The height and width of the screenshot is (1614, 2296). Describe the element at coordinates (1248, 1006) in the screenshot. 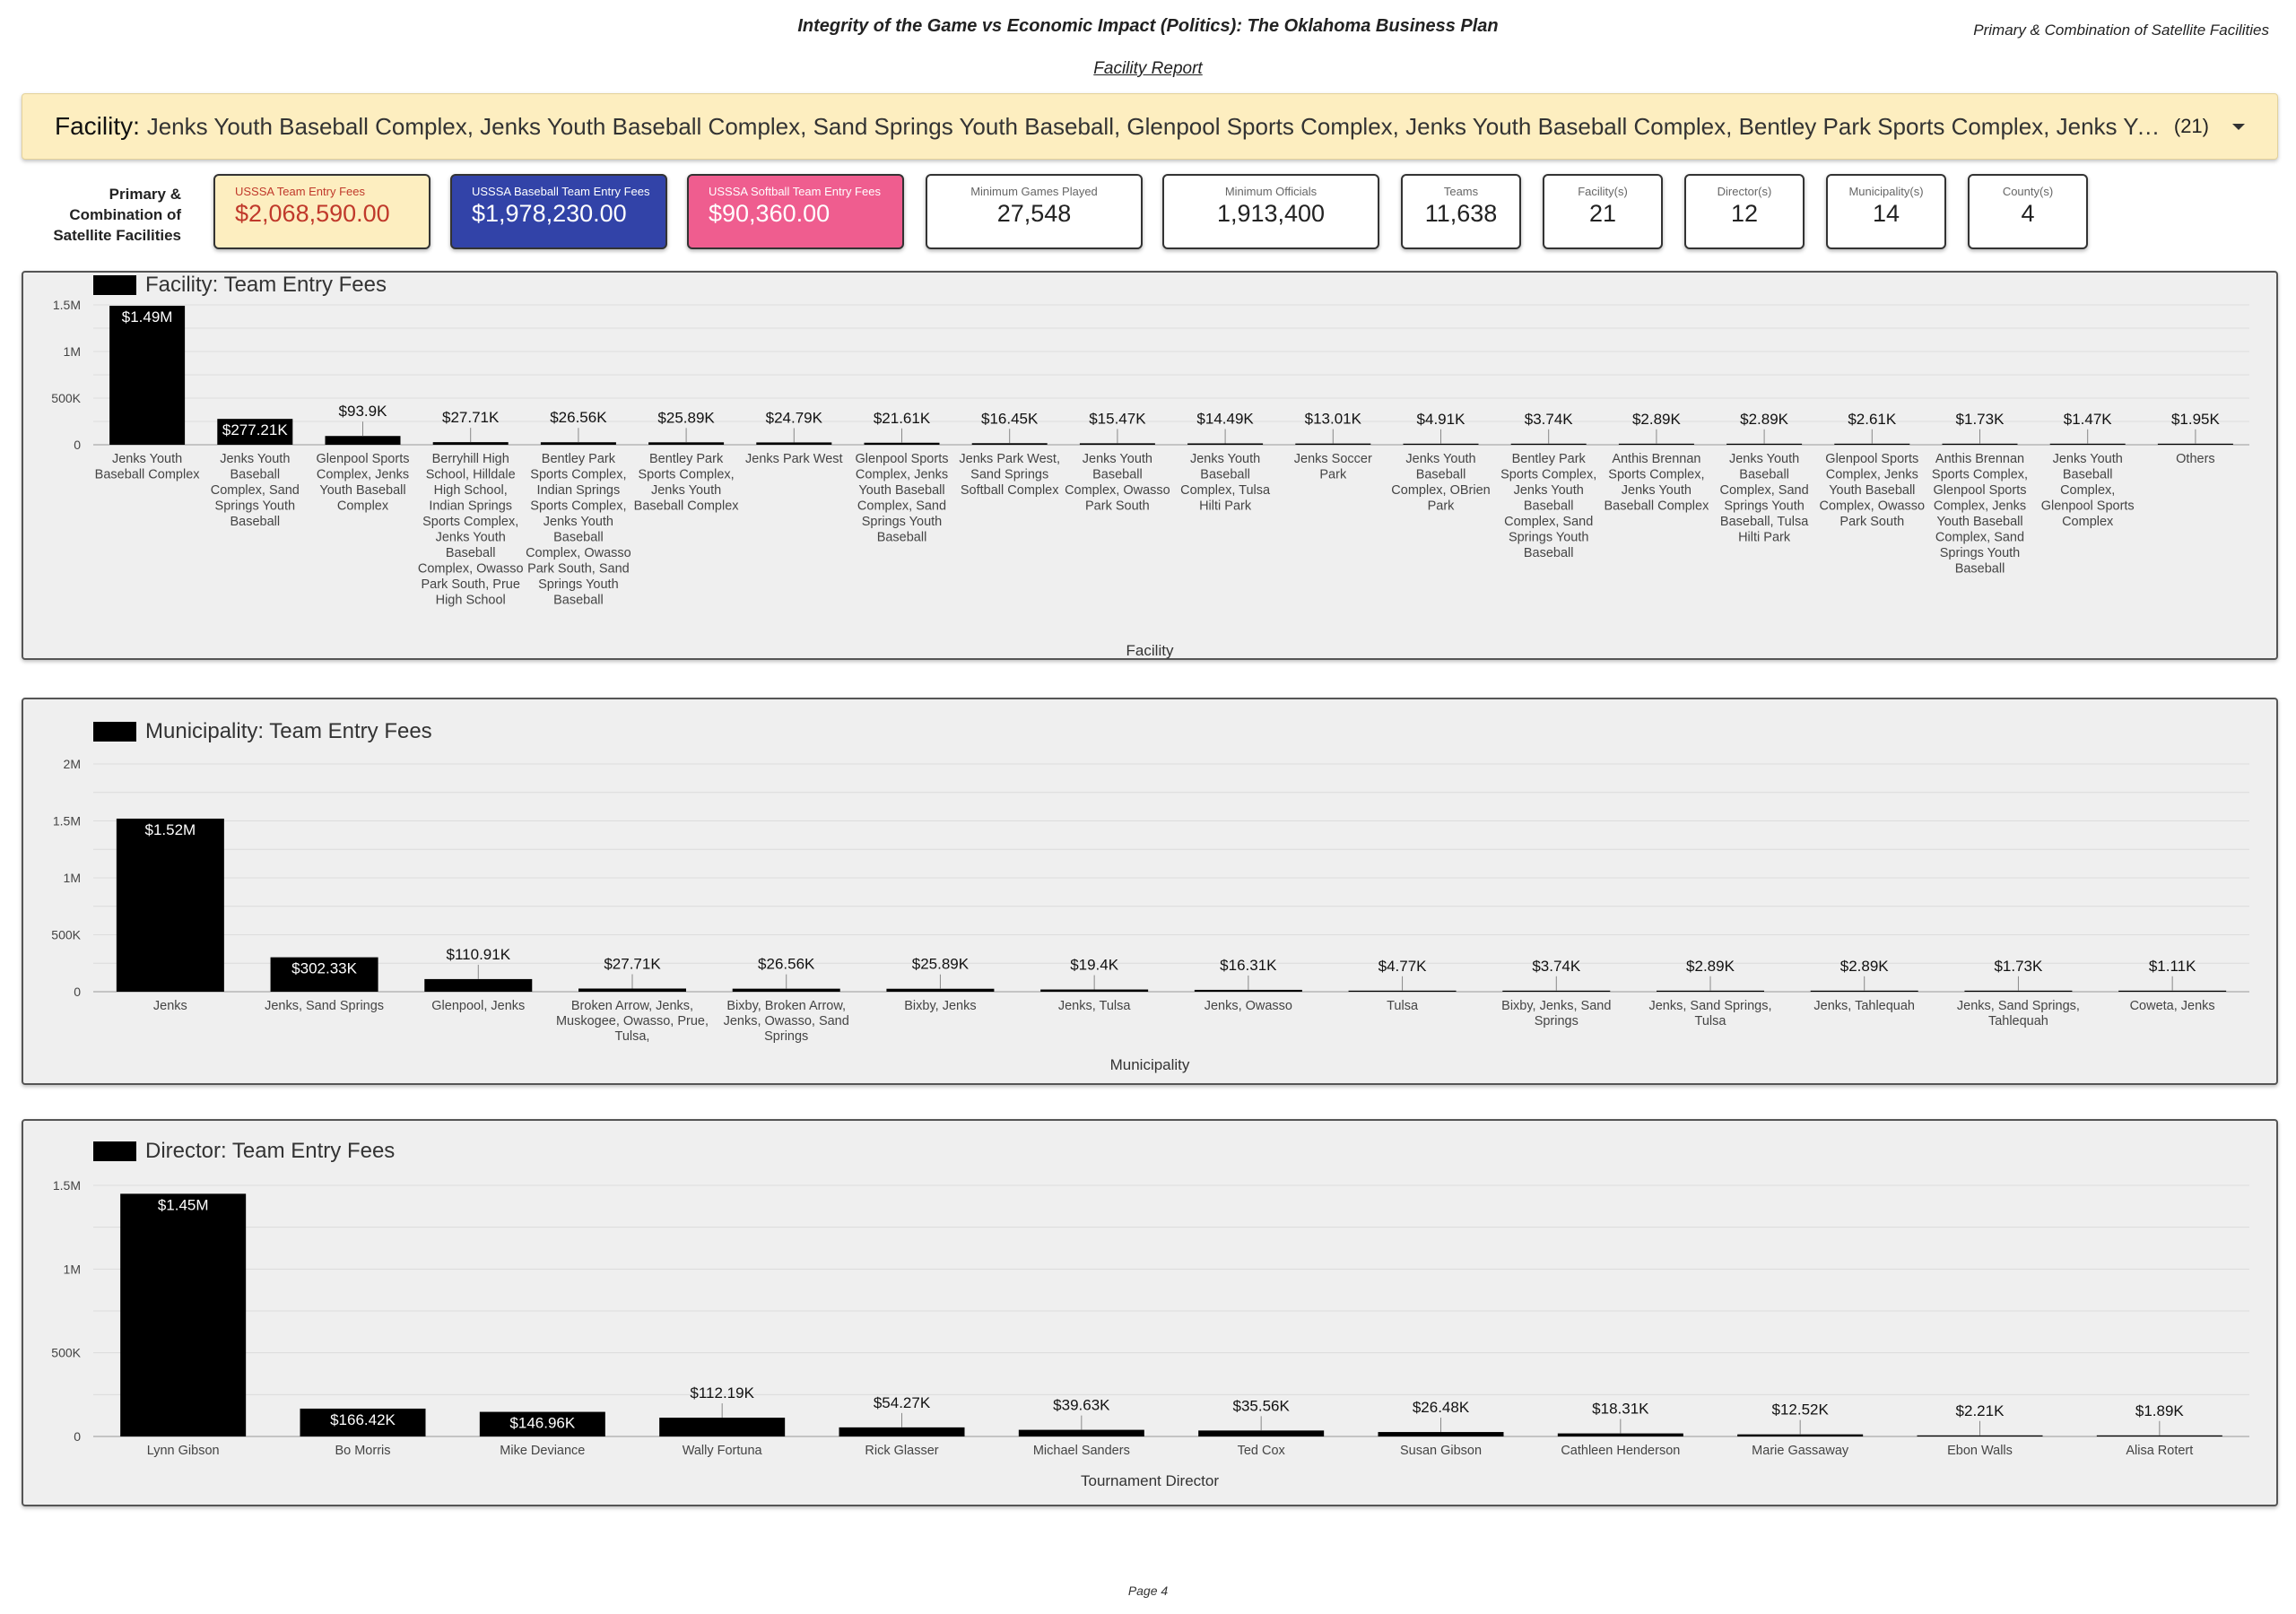

I see `category-label: Jenks, Owasso` at that location.